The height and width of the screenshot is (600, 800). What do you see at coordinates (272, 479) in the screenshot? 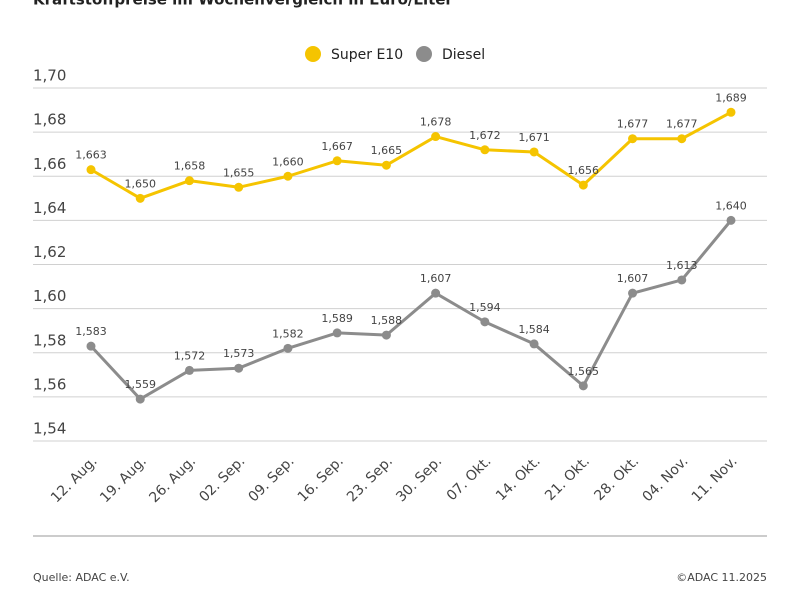
I see `x-tick-label: 09. Sep.` at bounding box center [272, 479].